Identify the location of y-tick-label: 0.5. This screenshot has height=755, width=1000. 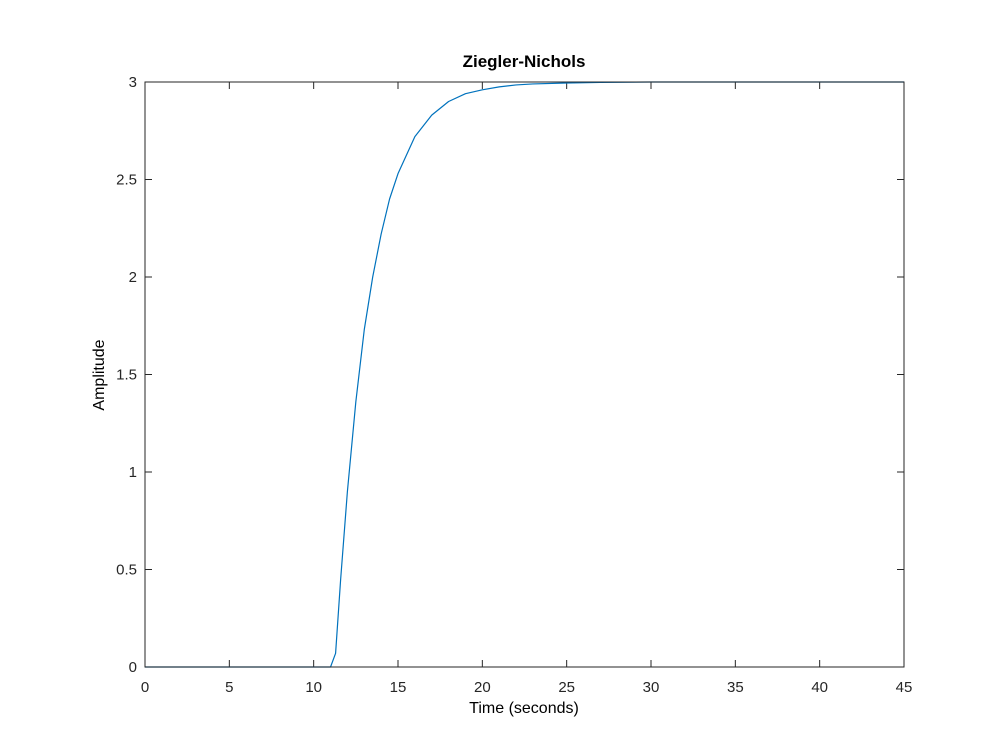
(126, 570).